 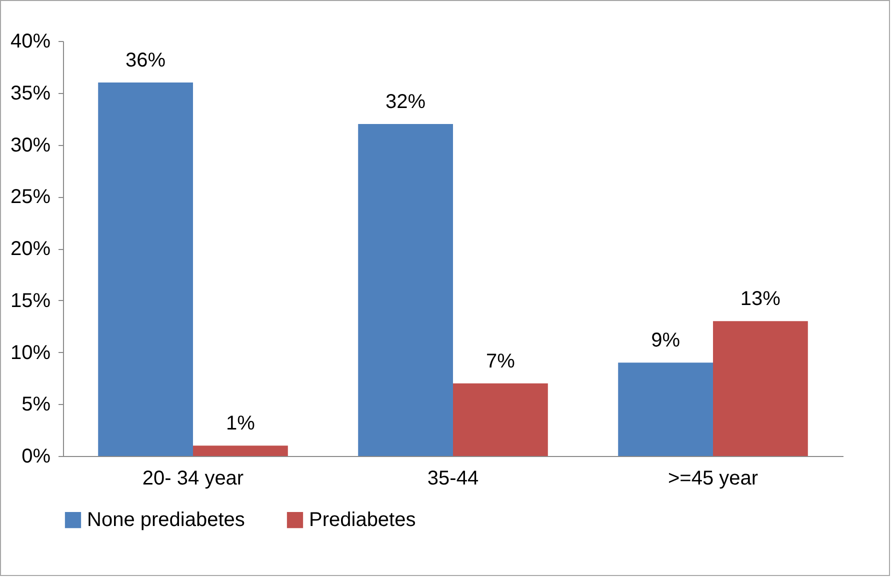 What do you see at coordinates (30, 353) in the screenshot?
I see `y-tick-label: 10%` at bounding box center [30, 353].